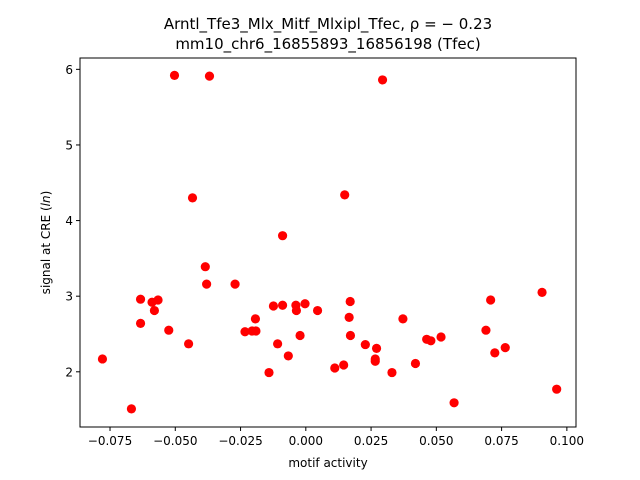 This screenshot has height=480, width=640. I want to click on y-tick-label: 5, so click(69, 145).